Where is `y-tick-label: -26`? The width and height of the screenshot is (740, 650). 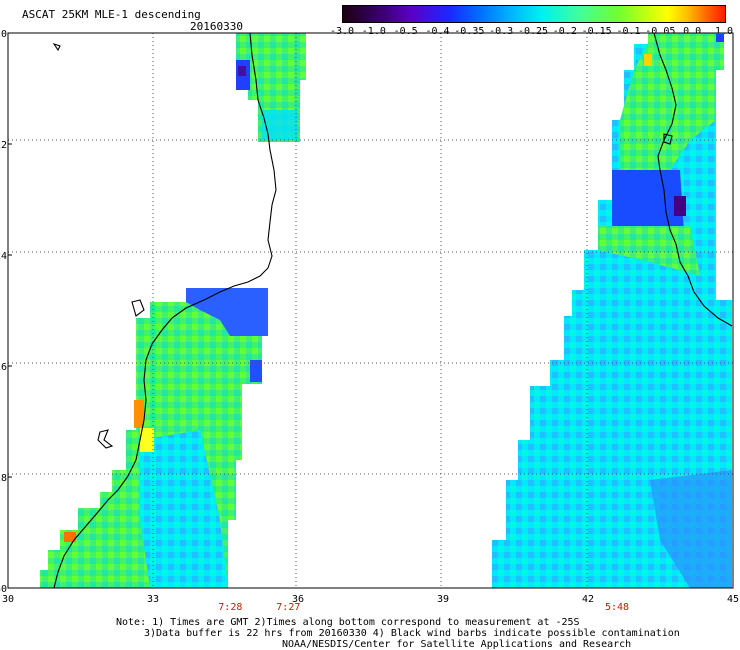 y-tick-label: -26 is located at coordinates (3, 367).